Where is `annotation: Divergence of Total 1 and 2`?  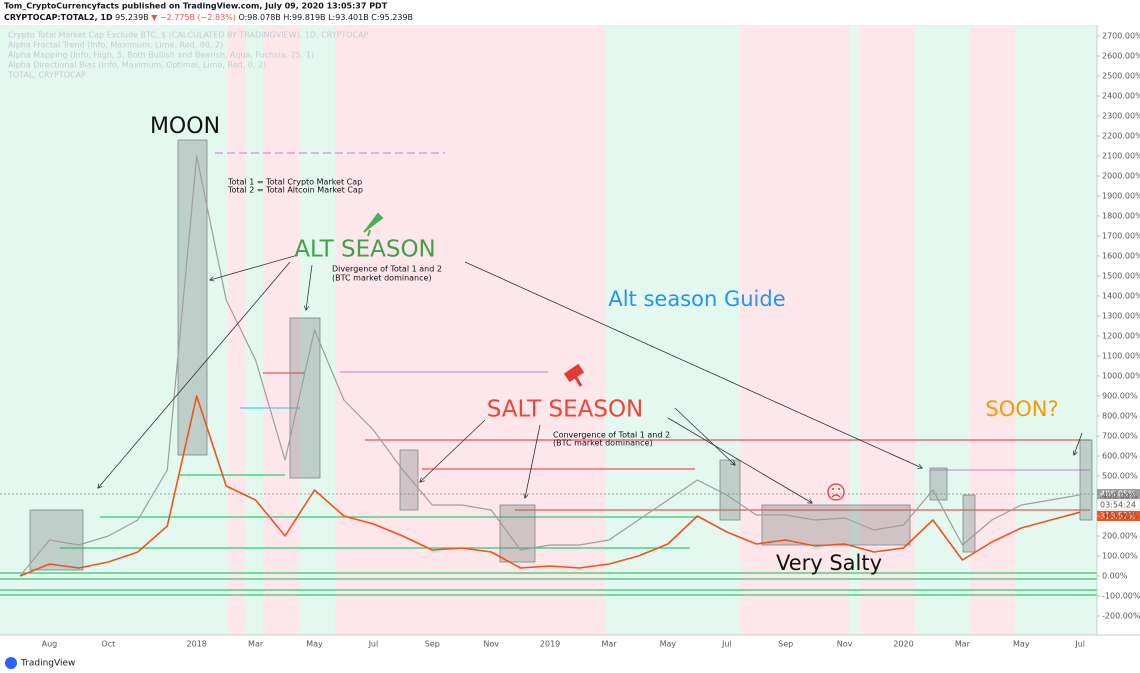 annotation: Divergence of Total 1 and 2 is located at coordinates (387, 269).